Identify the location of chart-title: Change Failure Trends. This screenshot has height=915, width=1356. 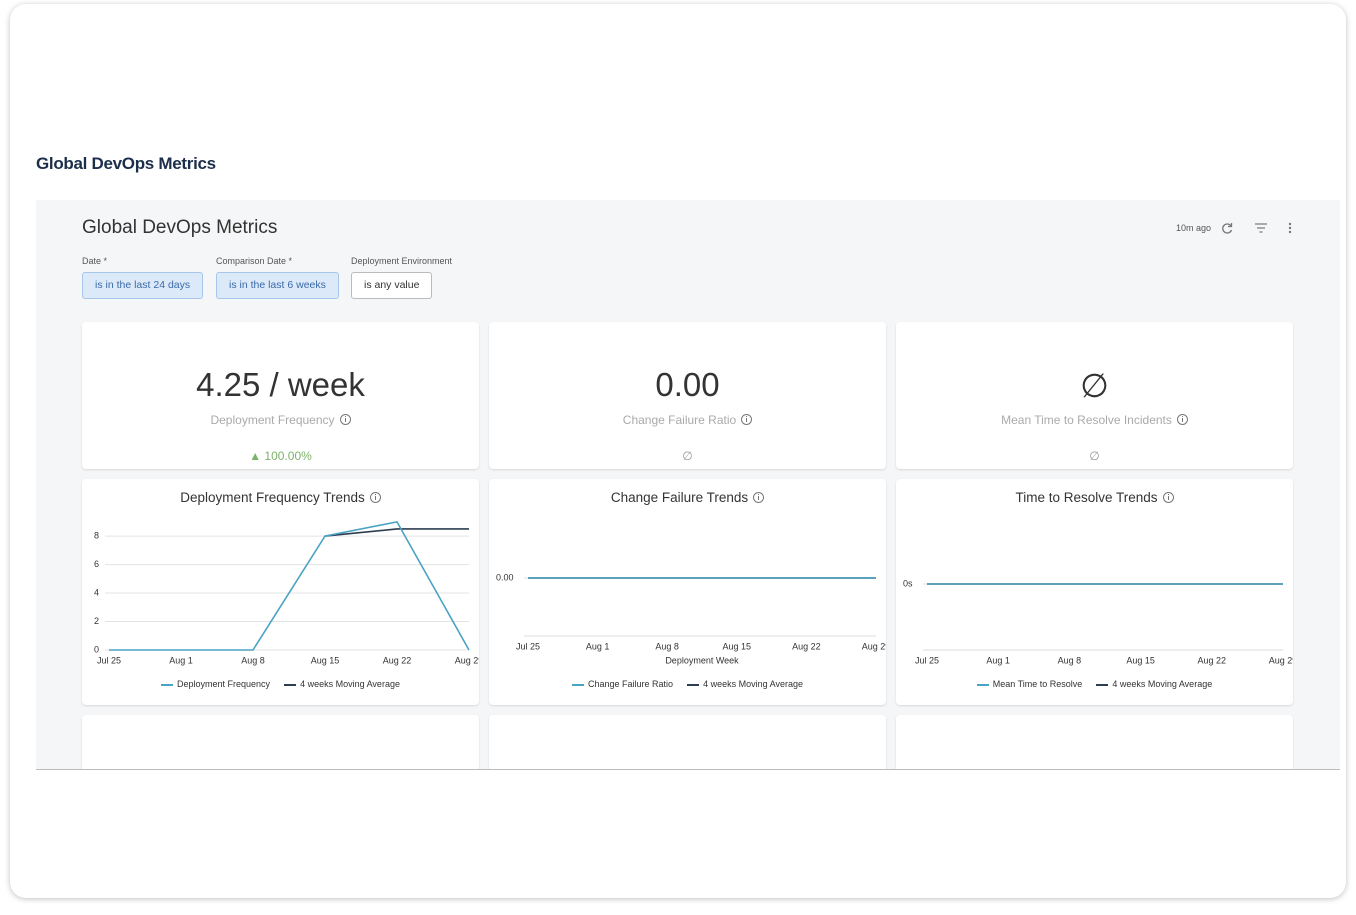
(679, 497).